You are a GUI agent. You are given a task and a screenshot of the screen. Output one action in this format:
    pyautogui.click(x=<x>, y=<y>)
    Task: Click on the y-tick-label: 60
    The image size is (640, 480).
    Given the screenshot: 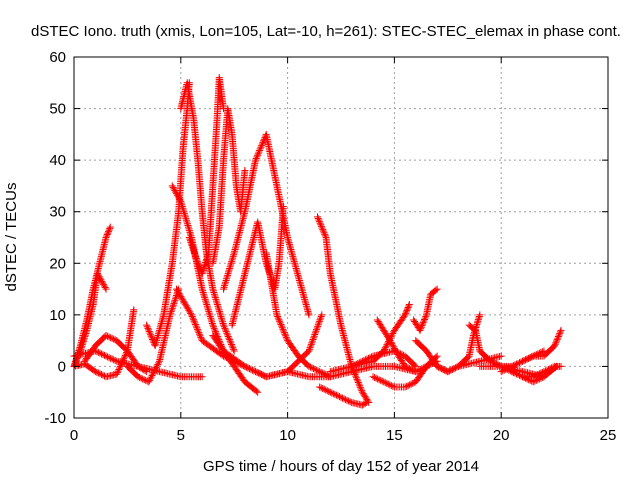 What is the action you would take?
    pyautogui.click(x=57, y=57)
    